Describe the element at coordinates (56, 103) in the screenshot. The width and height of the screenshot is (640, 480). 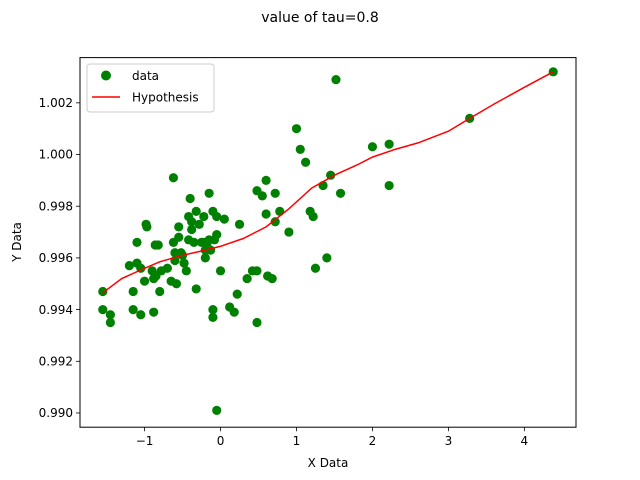
I see `y-tick-label: 1.002` at that location.